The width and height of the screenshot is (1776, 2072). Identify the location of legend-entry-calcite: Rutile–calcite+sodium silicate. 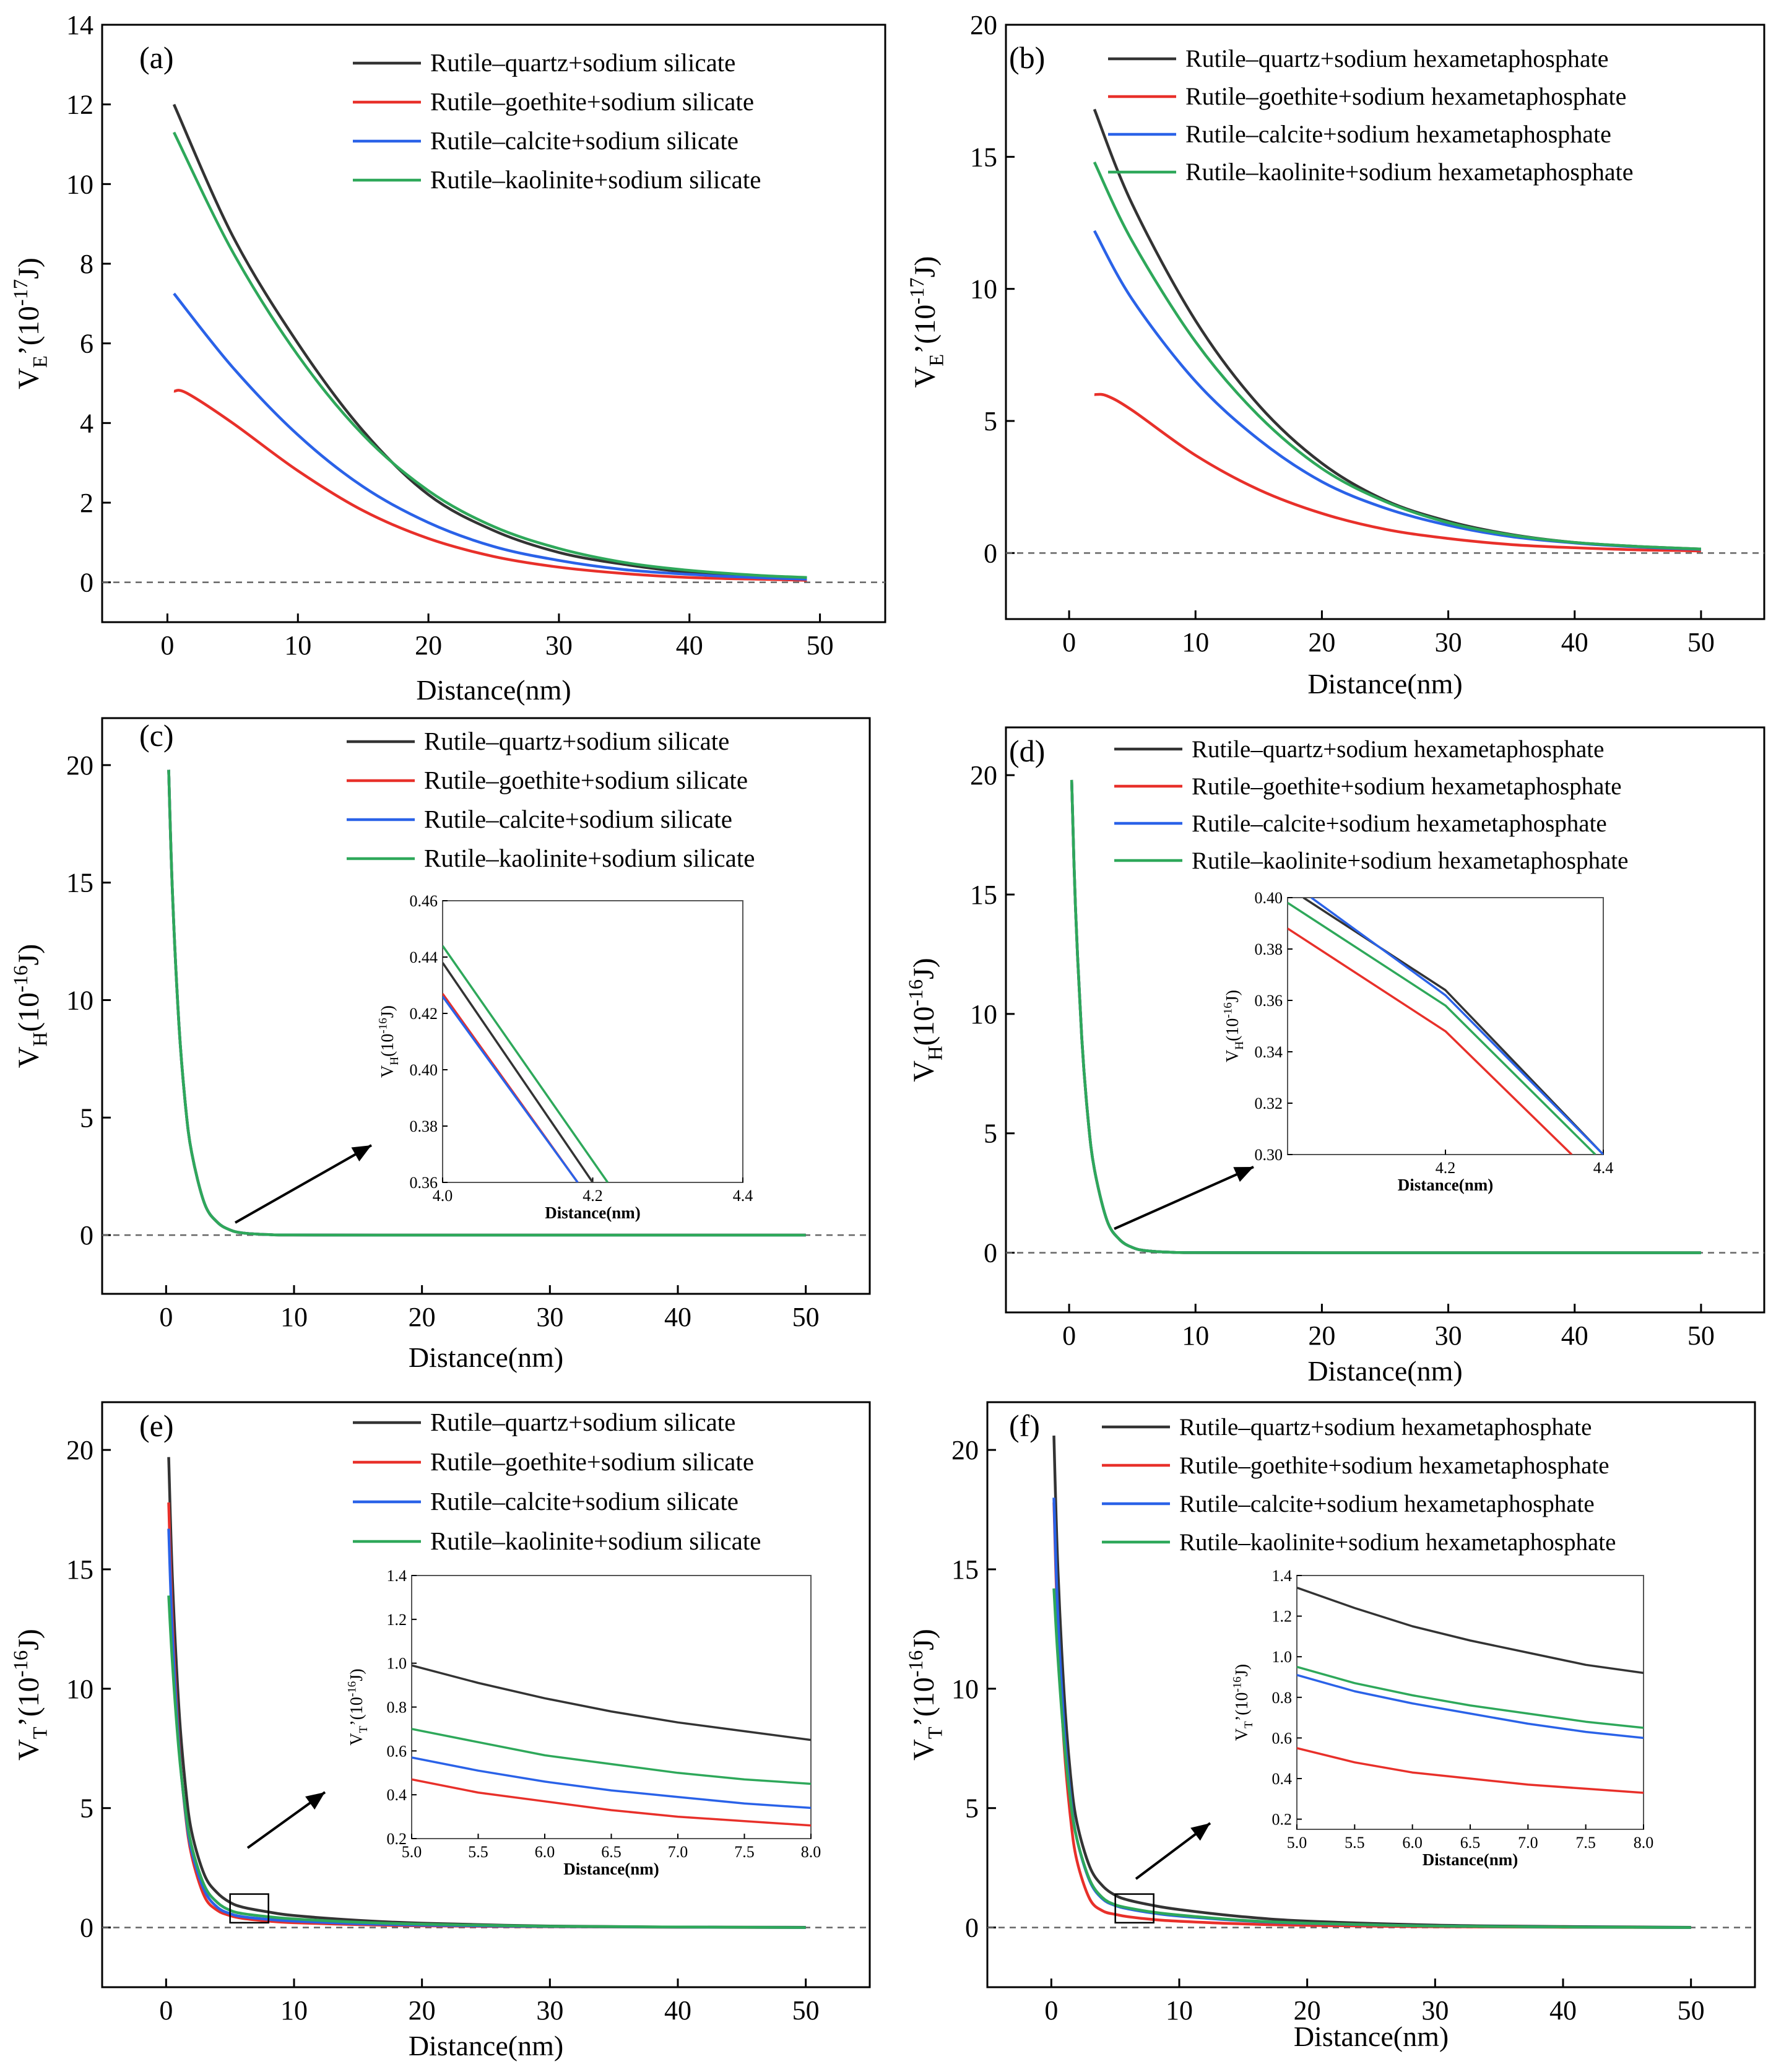
(584, 140).